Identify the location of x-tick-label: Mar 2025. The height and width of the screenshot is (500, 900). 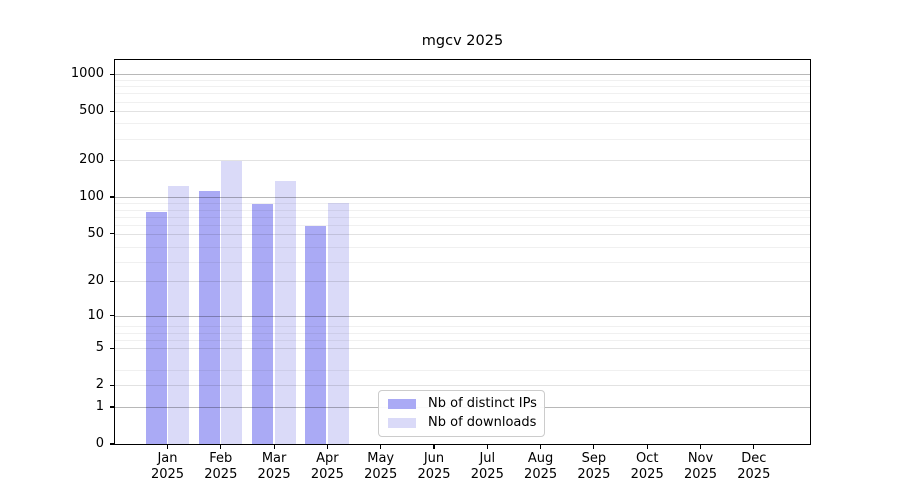
(274, 466).